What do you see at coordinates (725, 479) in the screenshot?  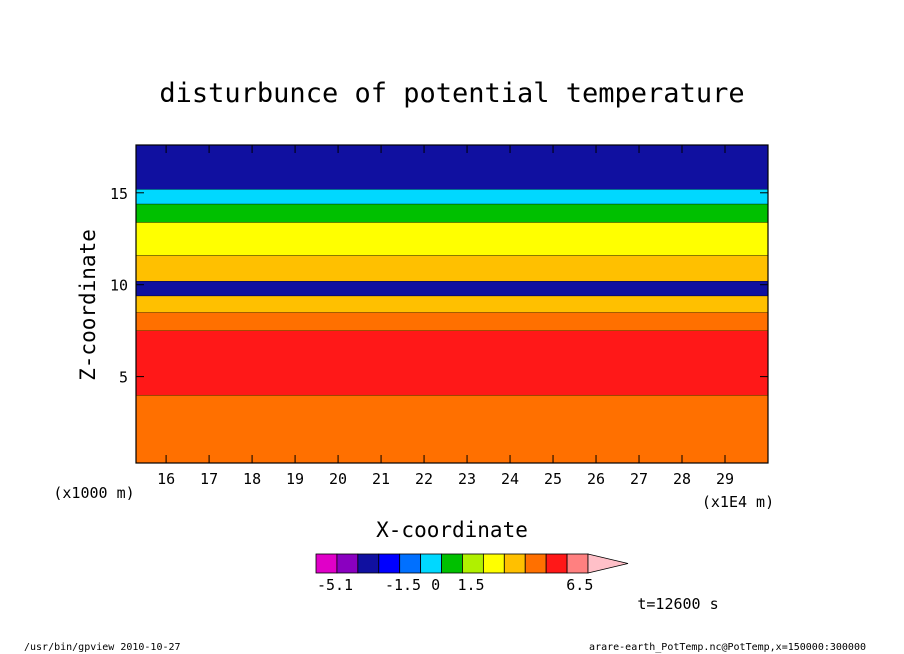 I see `x-tick-label: 29` at bounding box center [725, 479].